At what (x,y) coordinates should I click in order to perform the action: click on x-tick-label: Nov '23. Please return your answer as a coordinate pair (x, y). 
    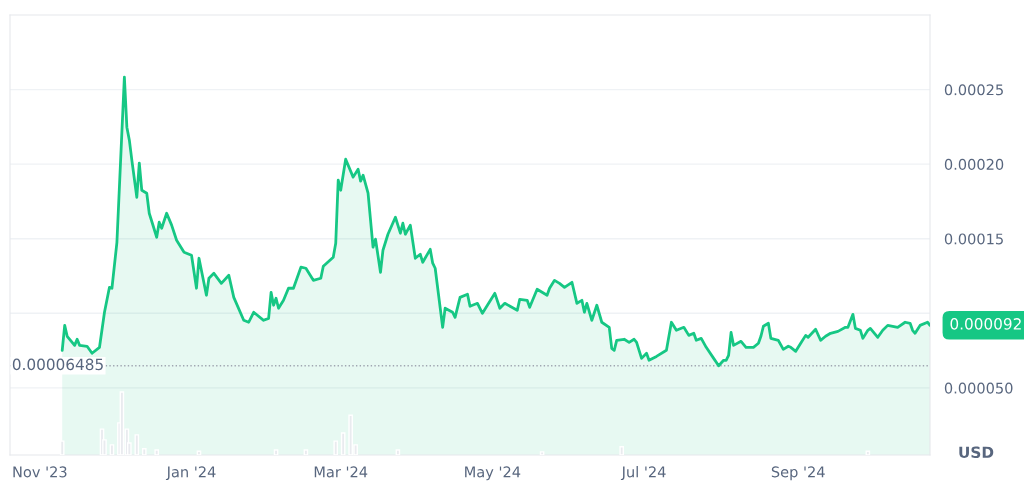
    Looking at the image, I should click on (40, 472).